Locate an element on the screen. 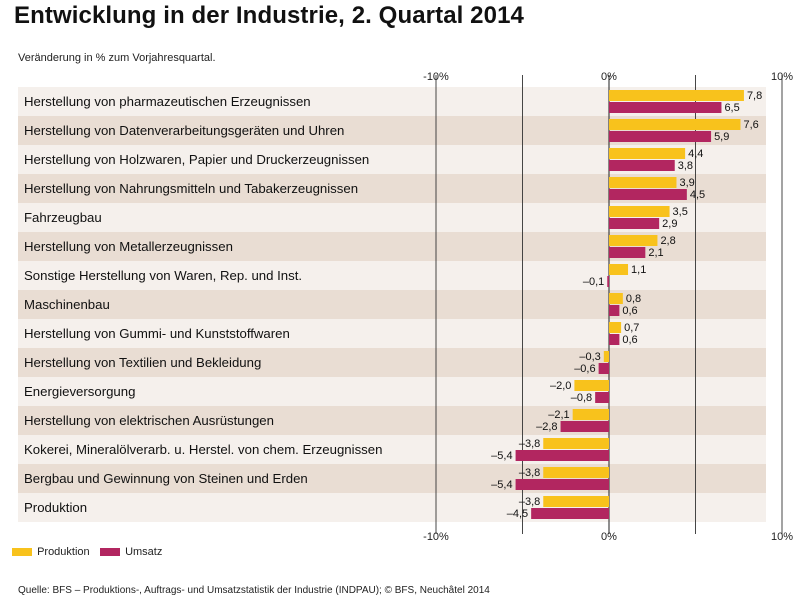 This screenshot has height=600, width=799. legend-item-production: Produktion is located at coordinates (51, 552).